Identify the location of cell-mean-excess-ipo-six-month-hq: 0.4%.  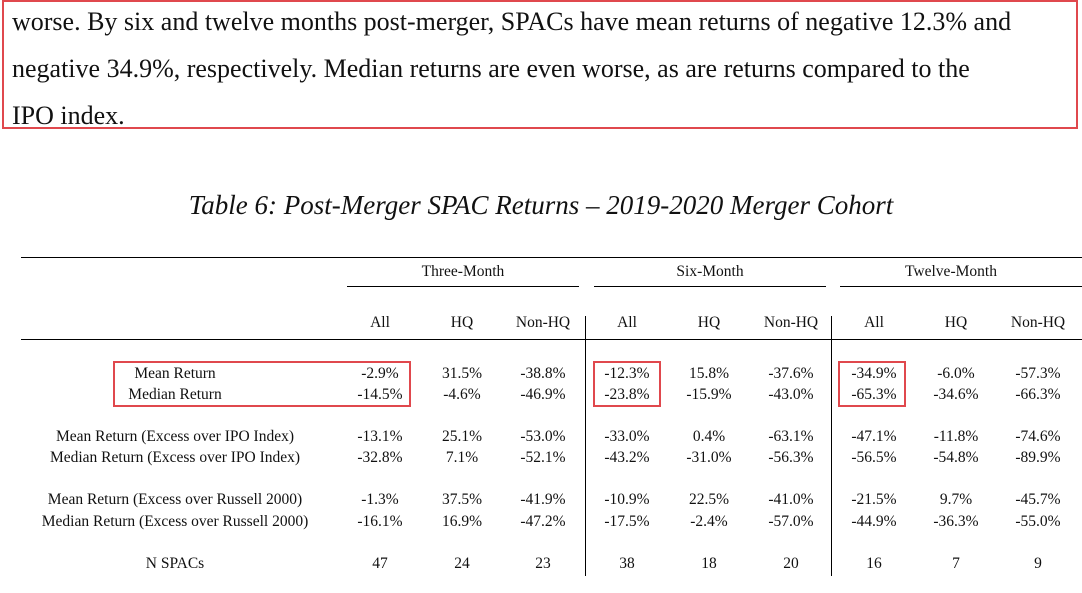
(709, 436).